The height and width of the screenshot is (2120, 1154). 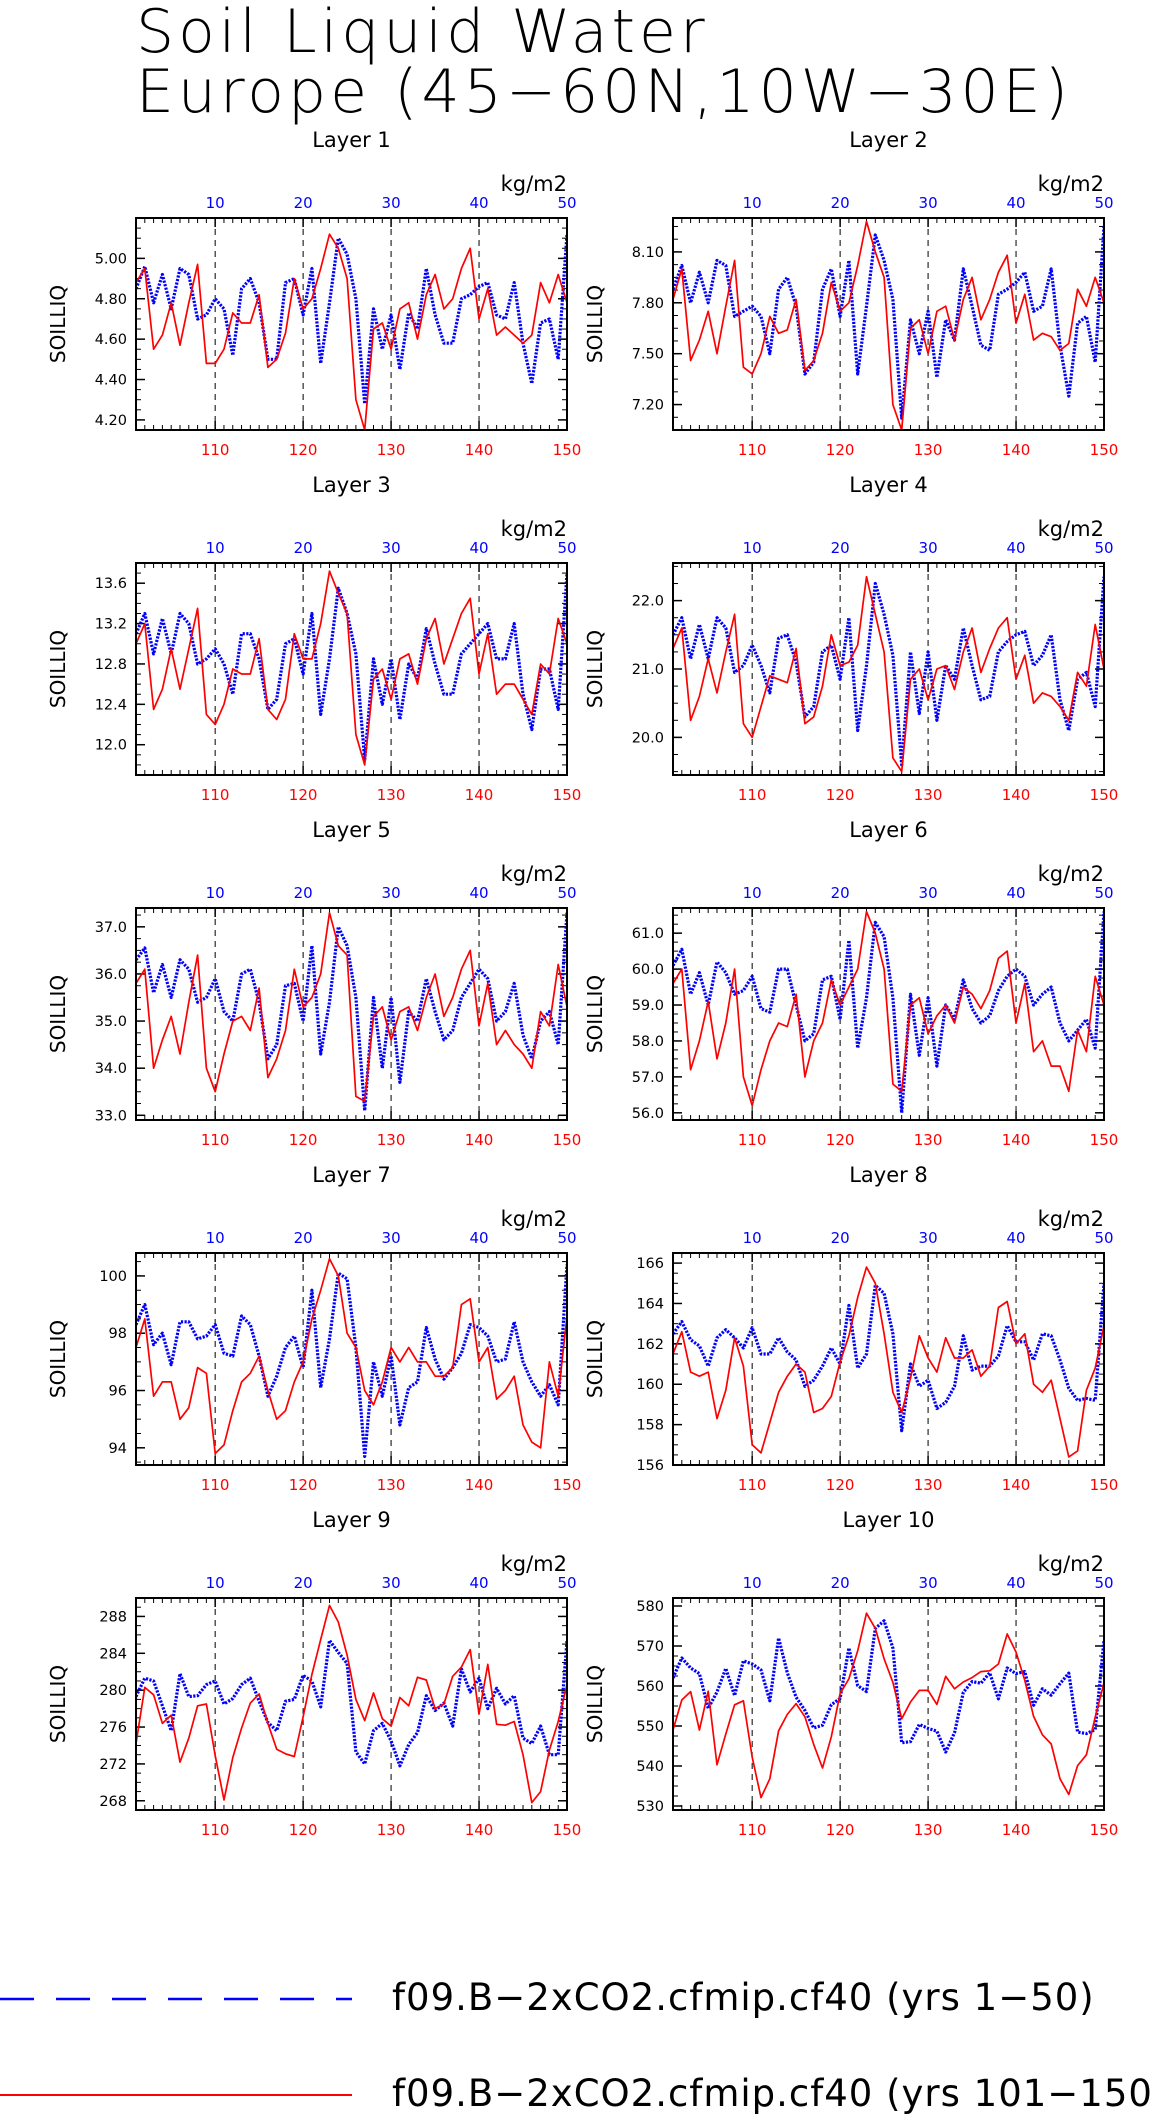 What do you see at coordinates (650, 1807) in the screenshot?
I see `y-tick-label: 530` at bounding box center [650, 1807].